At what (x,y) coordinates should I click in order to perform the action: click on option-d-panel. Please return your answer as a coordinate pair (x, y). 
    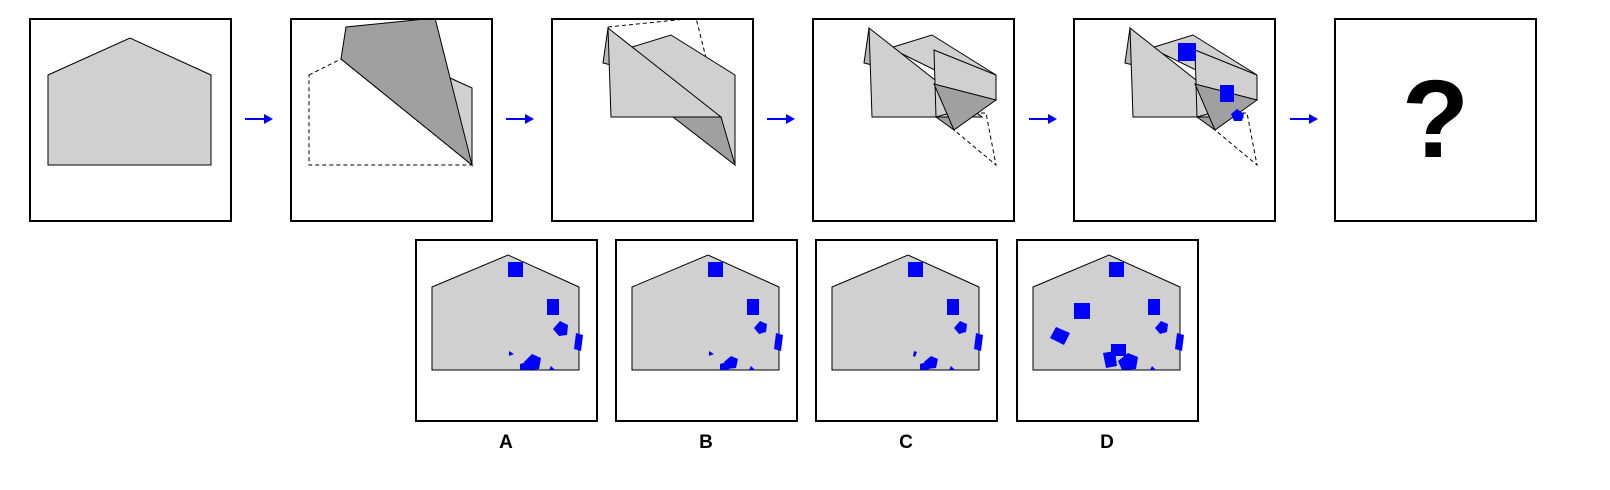
    Looking at the image, I should click on (1107, 330).